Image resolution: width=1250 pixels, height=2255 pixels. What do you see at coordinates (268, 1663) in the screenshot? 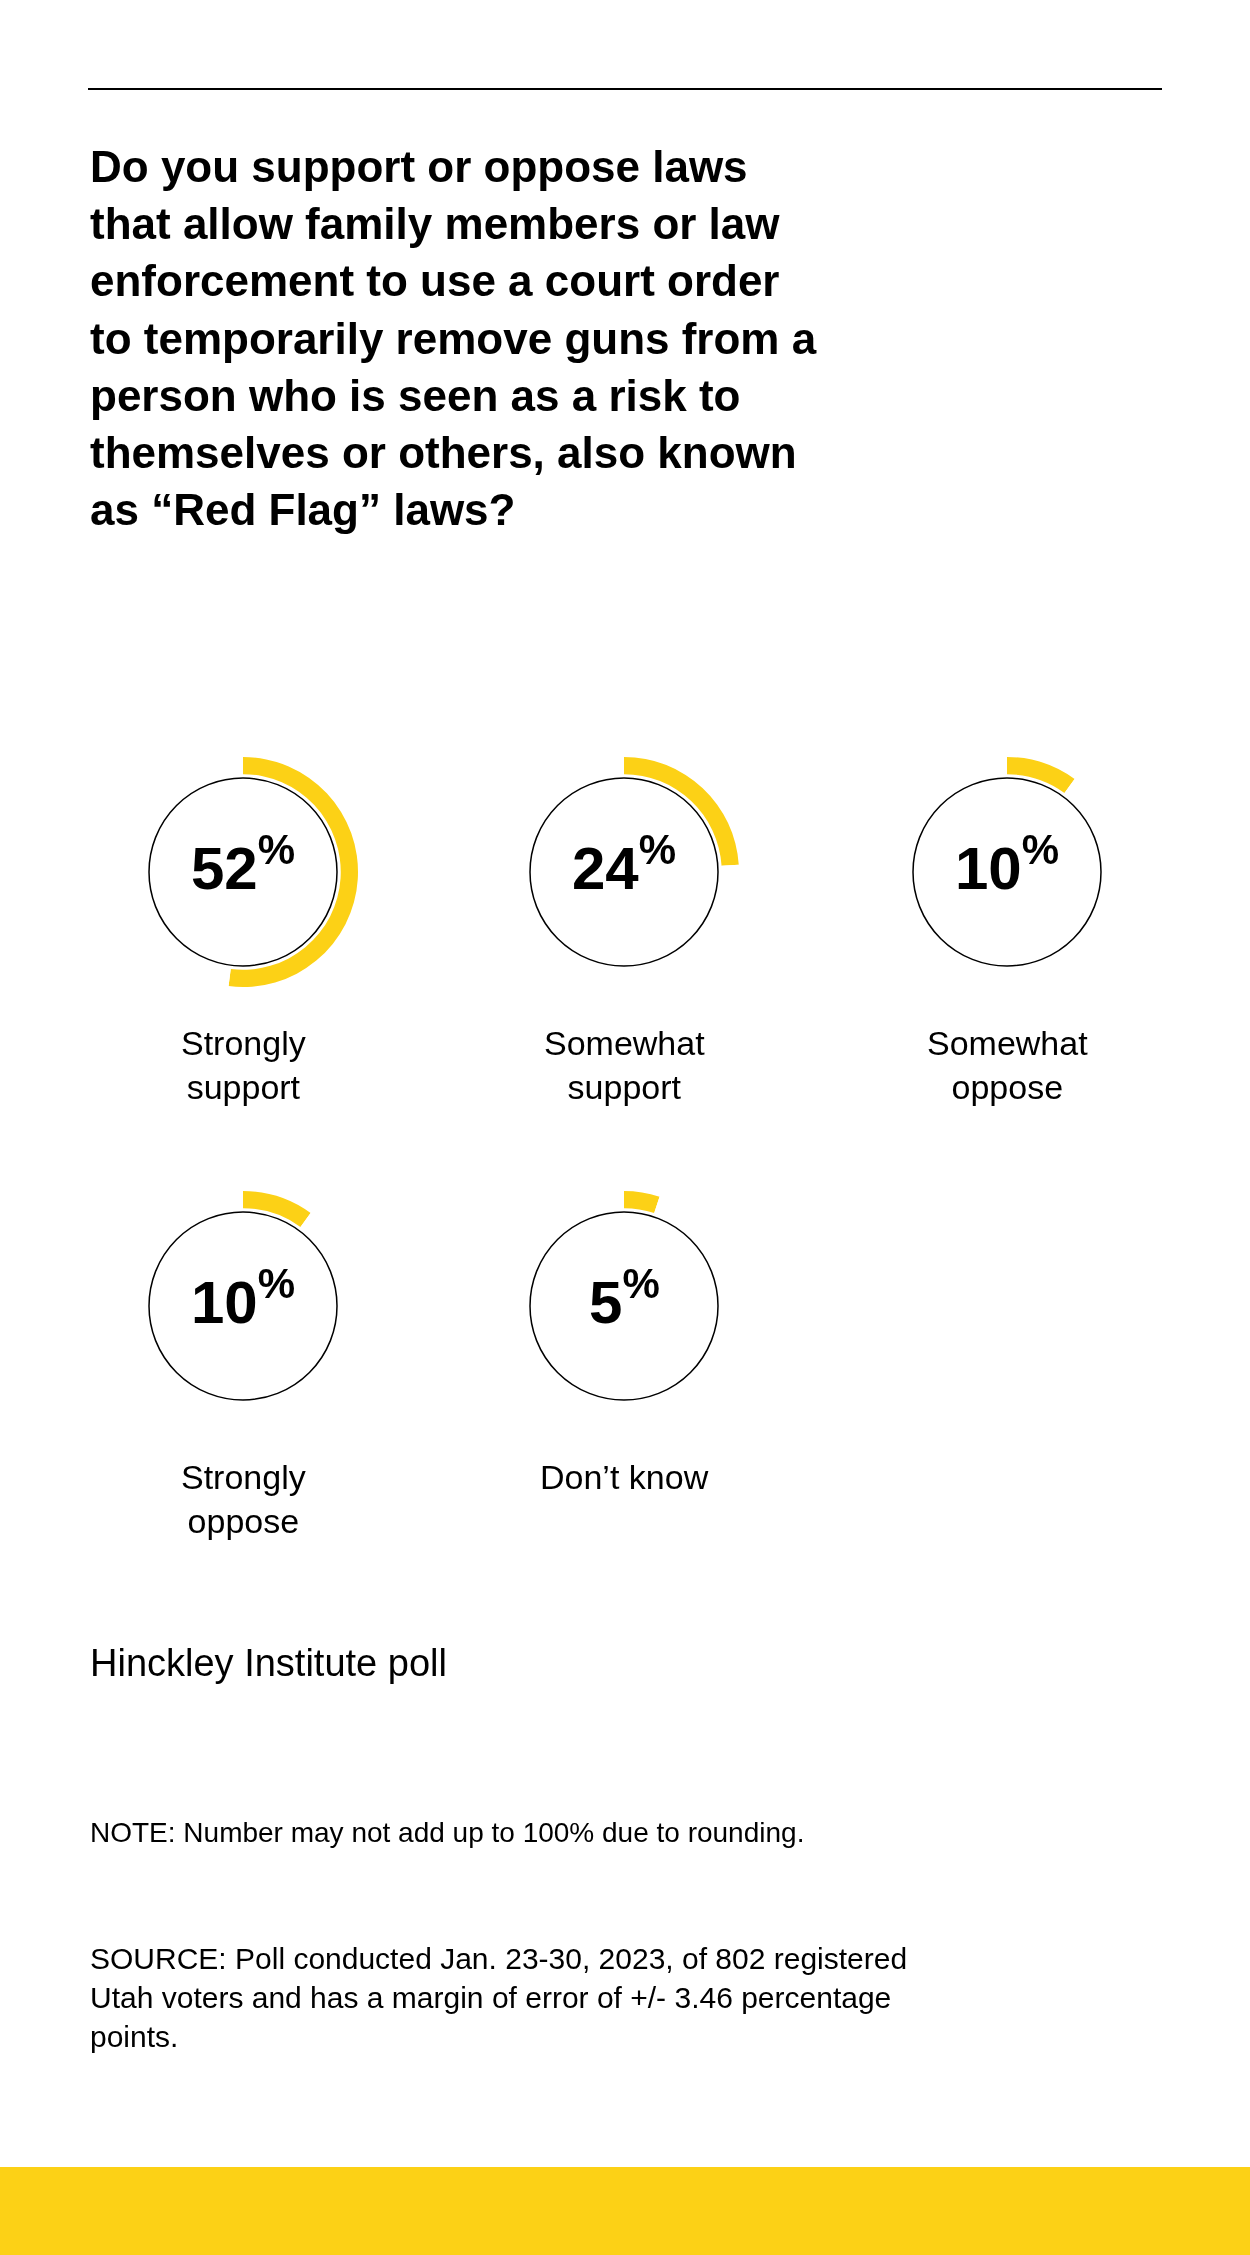
I see `text: Hinckley Institute poll` at bounding box center [268, 1663].